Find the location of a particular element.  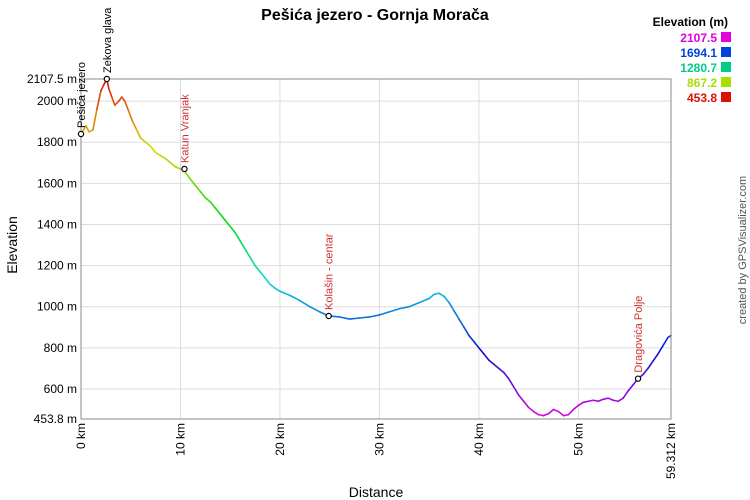

legend-title: Elevation (m) is located at coordinates (690, 22).